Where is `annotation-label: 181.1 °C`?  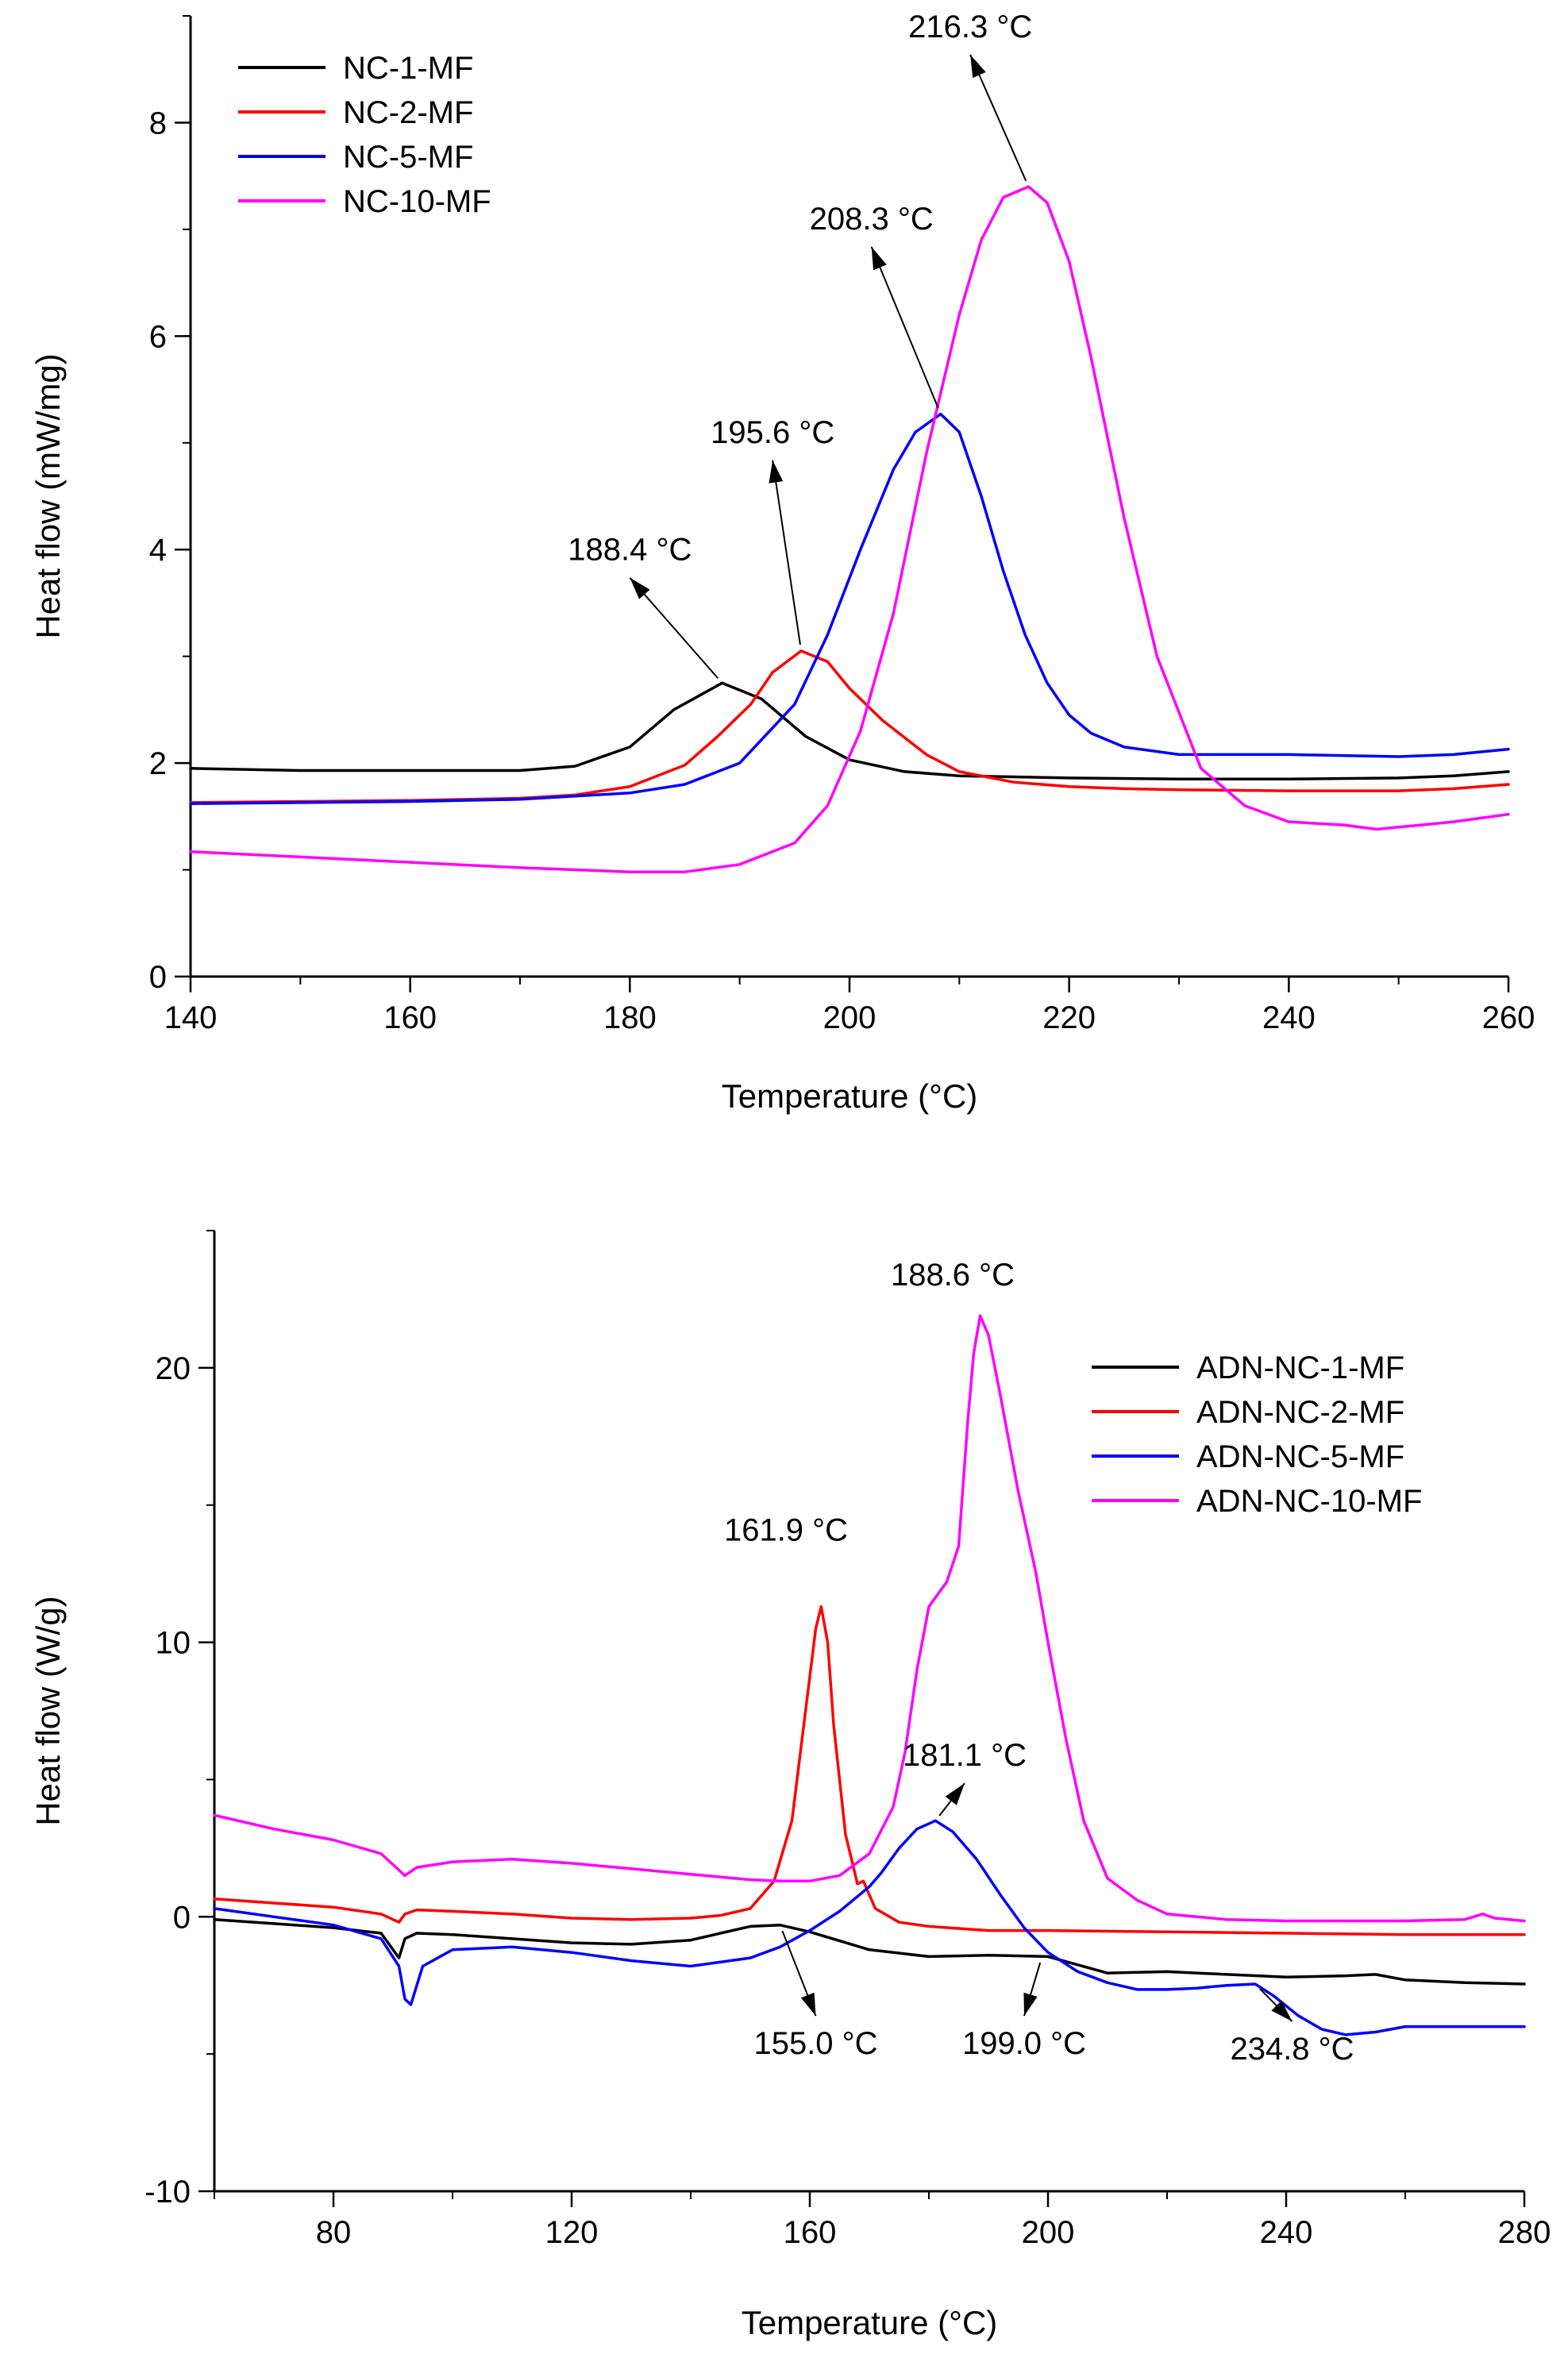
annotation-label: 181.1 °C is located at coordinates (965, 1756).